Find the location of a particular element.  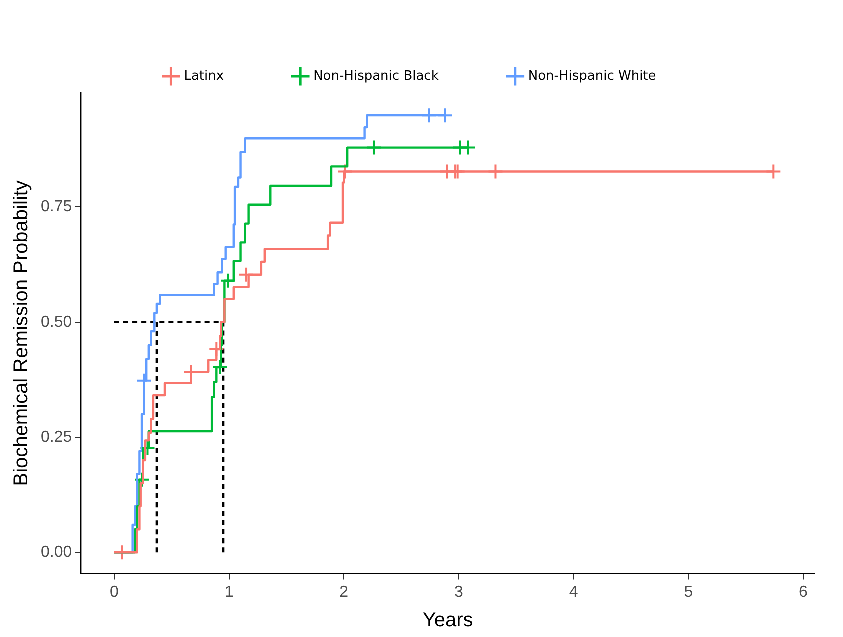

x-axis-title: Years is located at coordinates (448, 621).